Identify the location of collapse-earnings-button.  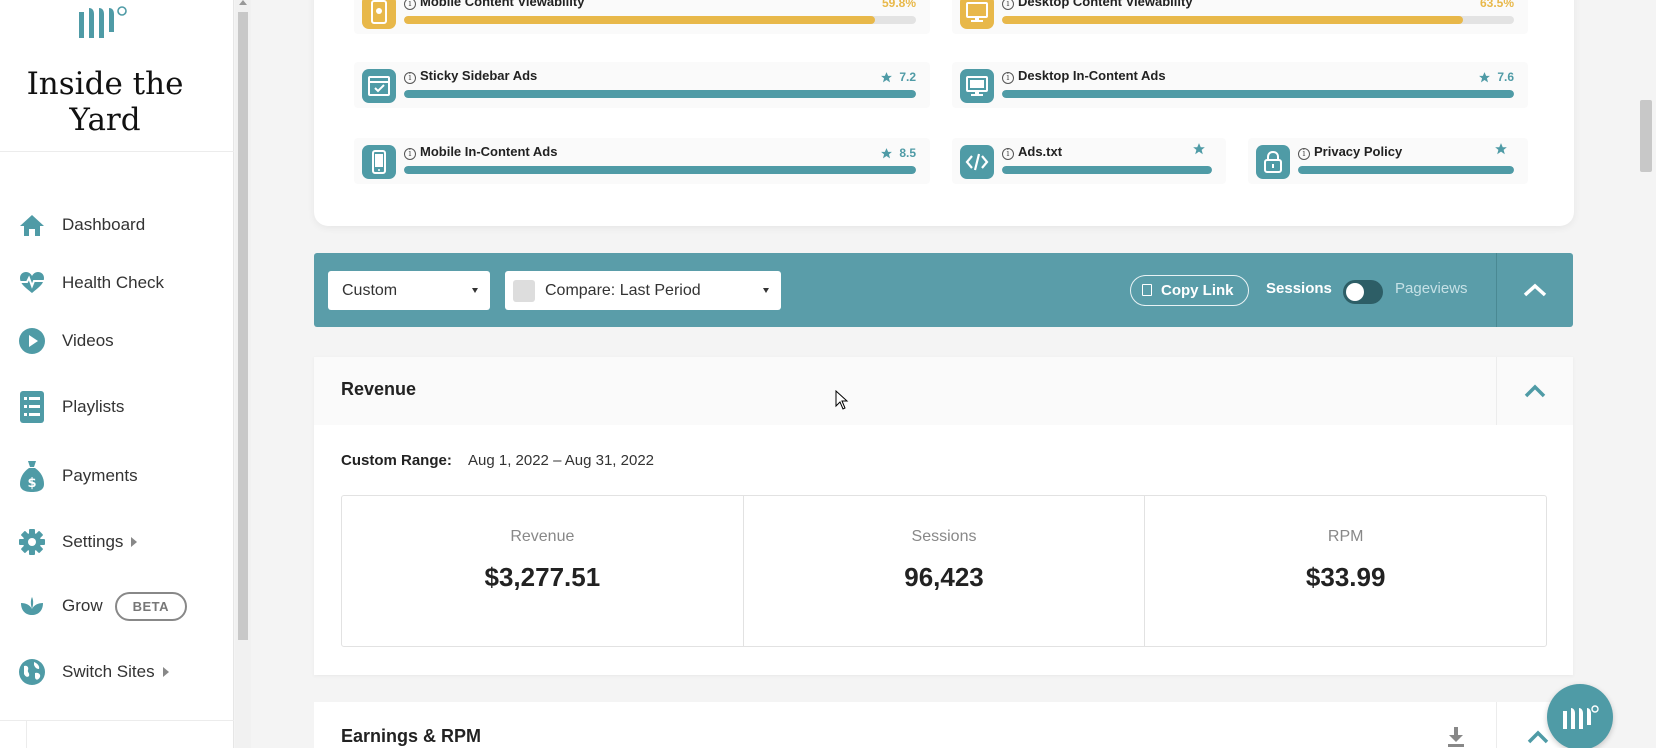
(1538, 739).